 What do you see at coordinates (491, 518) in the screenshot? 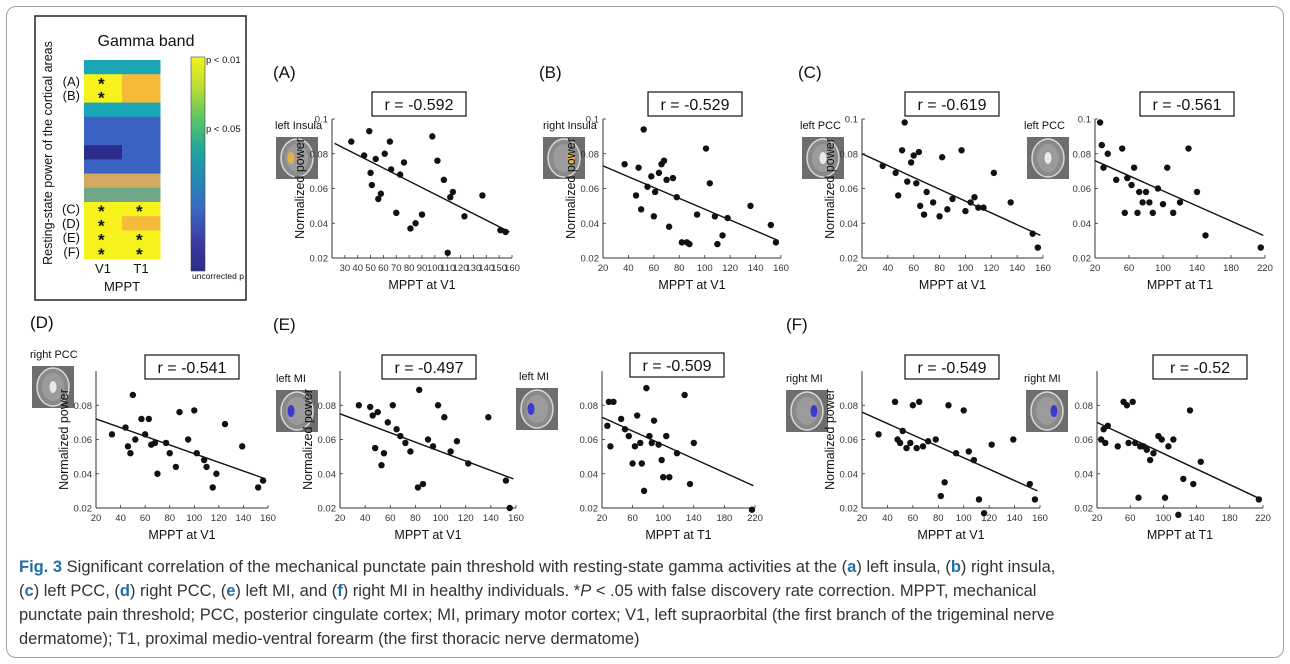
I see `x-tick-label: 140` at bounding box center [491, 518].